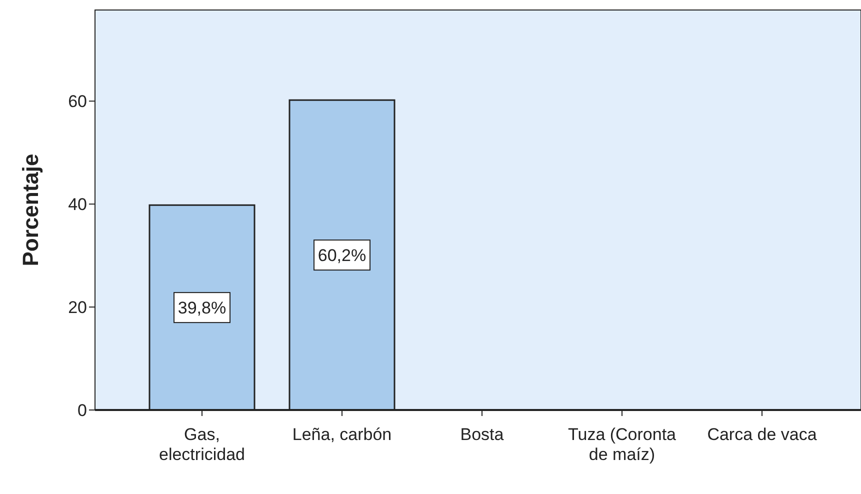 The height and width of the screenshot is (494, 861). I want to click on y-tick-label: 20, so click(77, 307).